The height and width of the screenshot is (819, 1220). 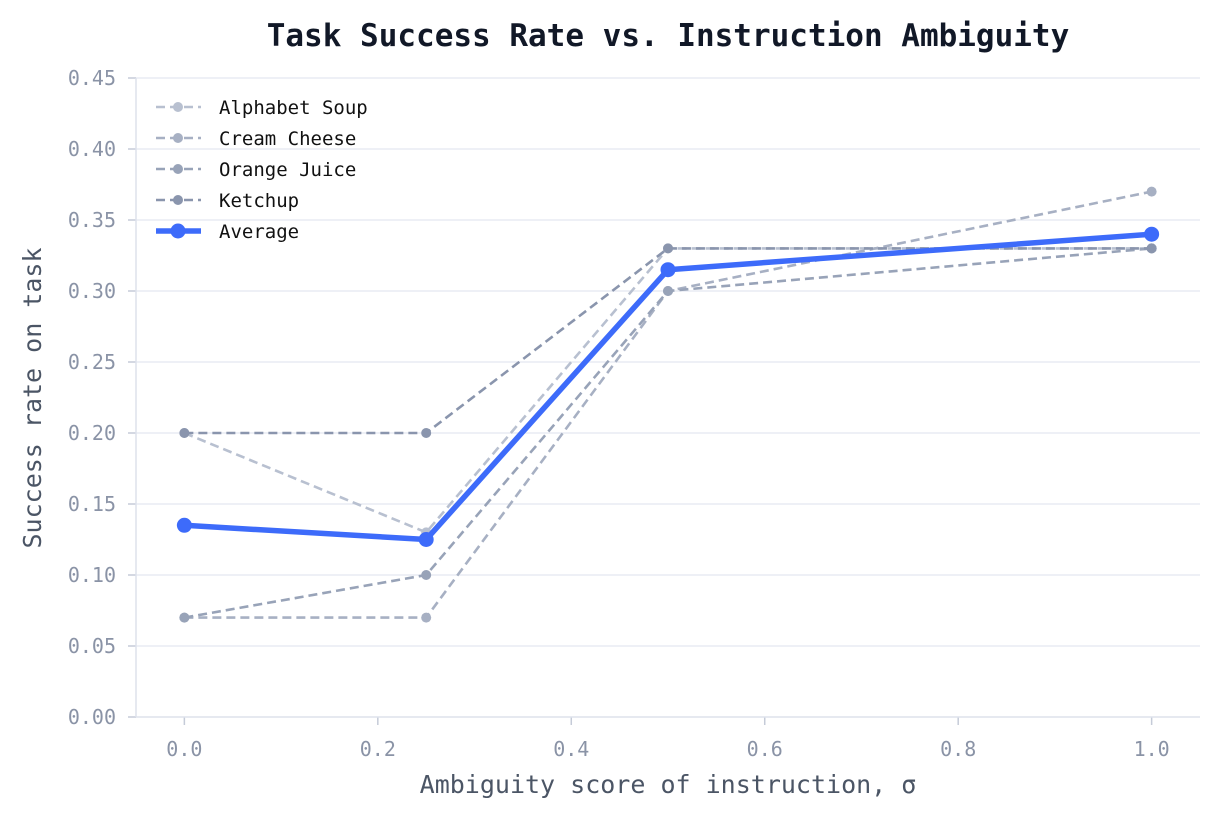 I want to click on legend-item-average: Average, so click(x=227, y=232).